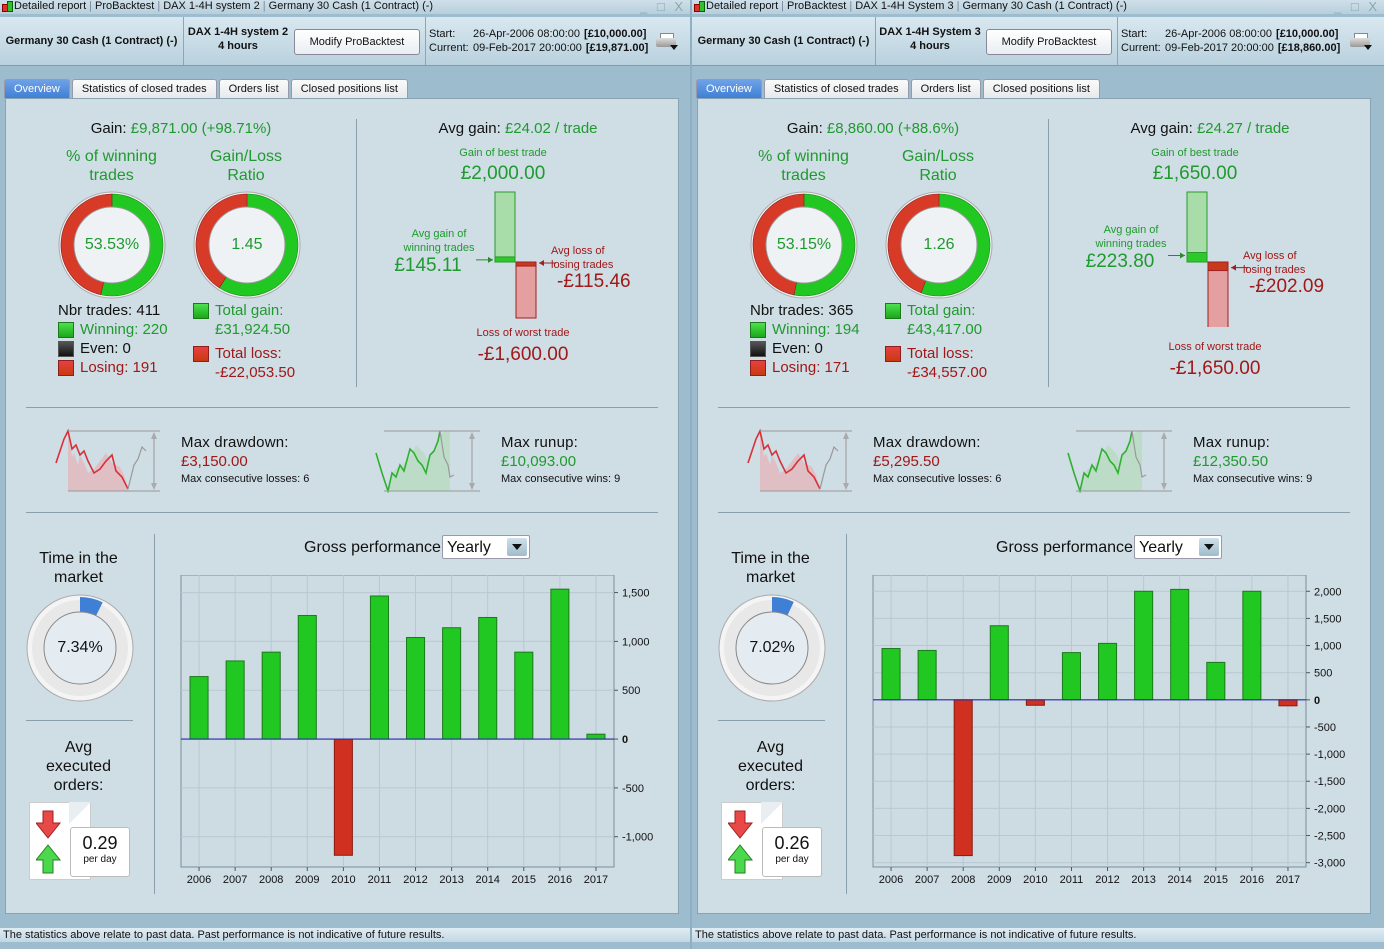 This screenshot has height=949, width=1384. What do you see at coordinates (49, 859) in the screenshot?
I see `buy-arrow-up-icon` at bounding box center [49, 859].